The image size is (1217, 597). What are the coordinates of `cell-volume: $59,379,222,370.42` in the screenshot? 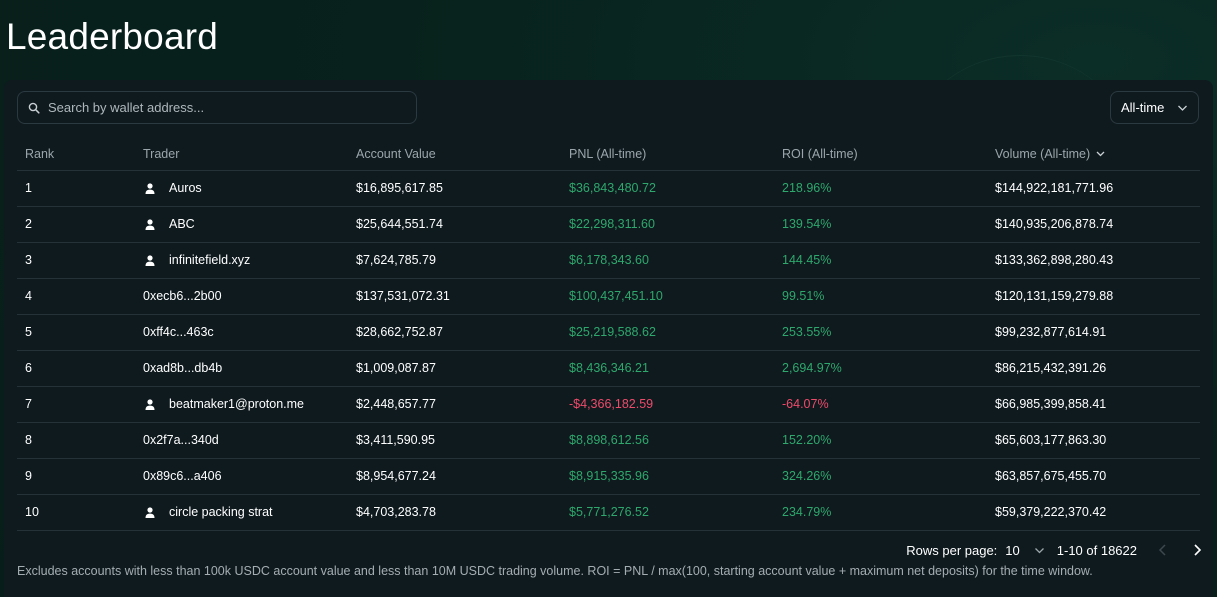 It's located at (1093, 512).